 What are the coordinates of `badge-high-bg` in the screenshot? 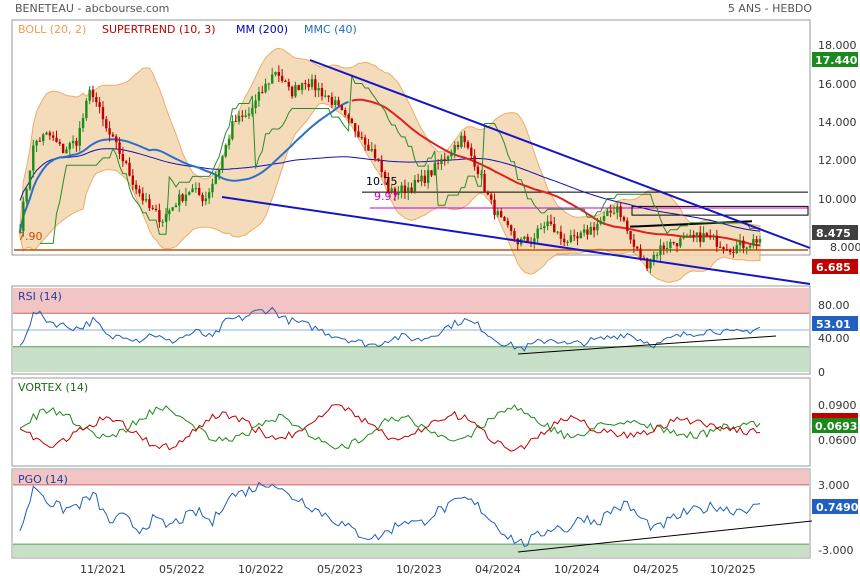 It's located at (835, 59).